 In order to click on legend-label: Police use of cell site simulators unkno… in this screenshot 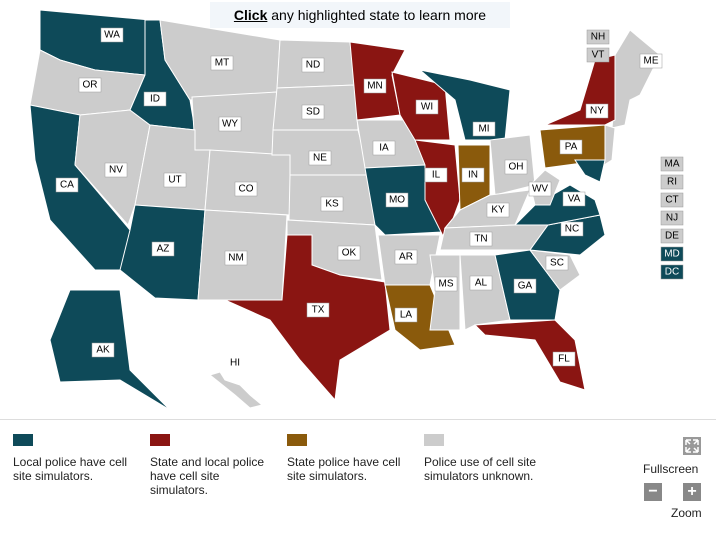, I will do `click(480, 469)`.